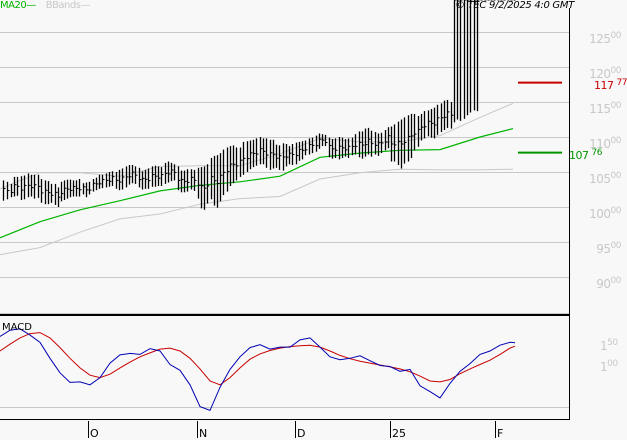 The height and width of the screenshot is (440, 627). I want to click on macd-axis-label: 150, so click(609, 345).